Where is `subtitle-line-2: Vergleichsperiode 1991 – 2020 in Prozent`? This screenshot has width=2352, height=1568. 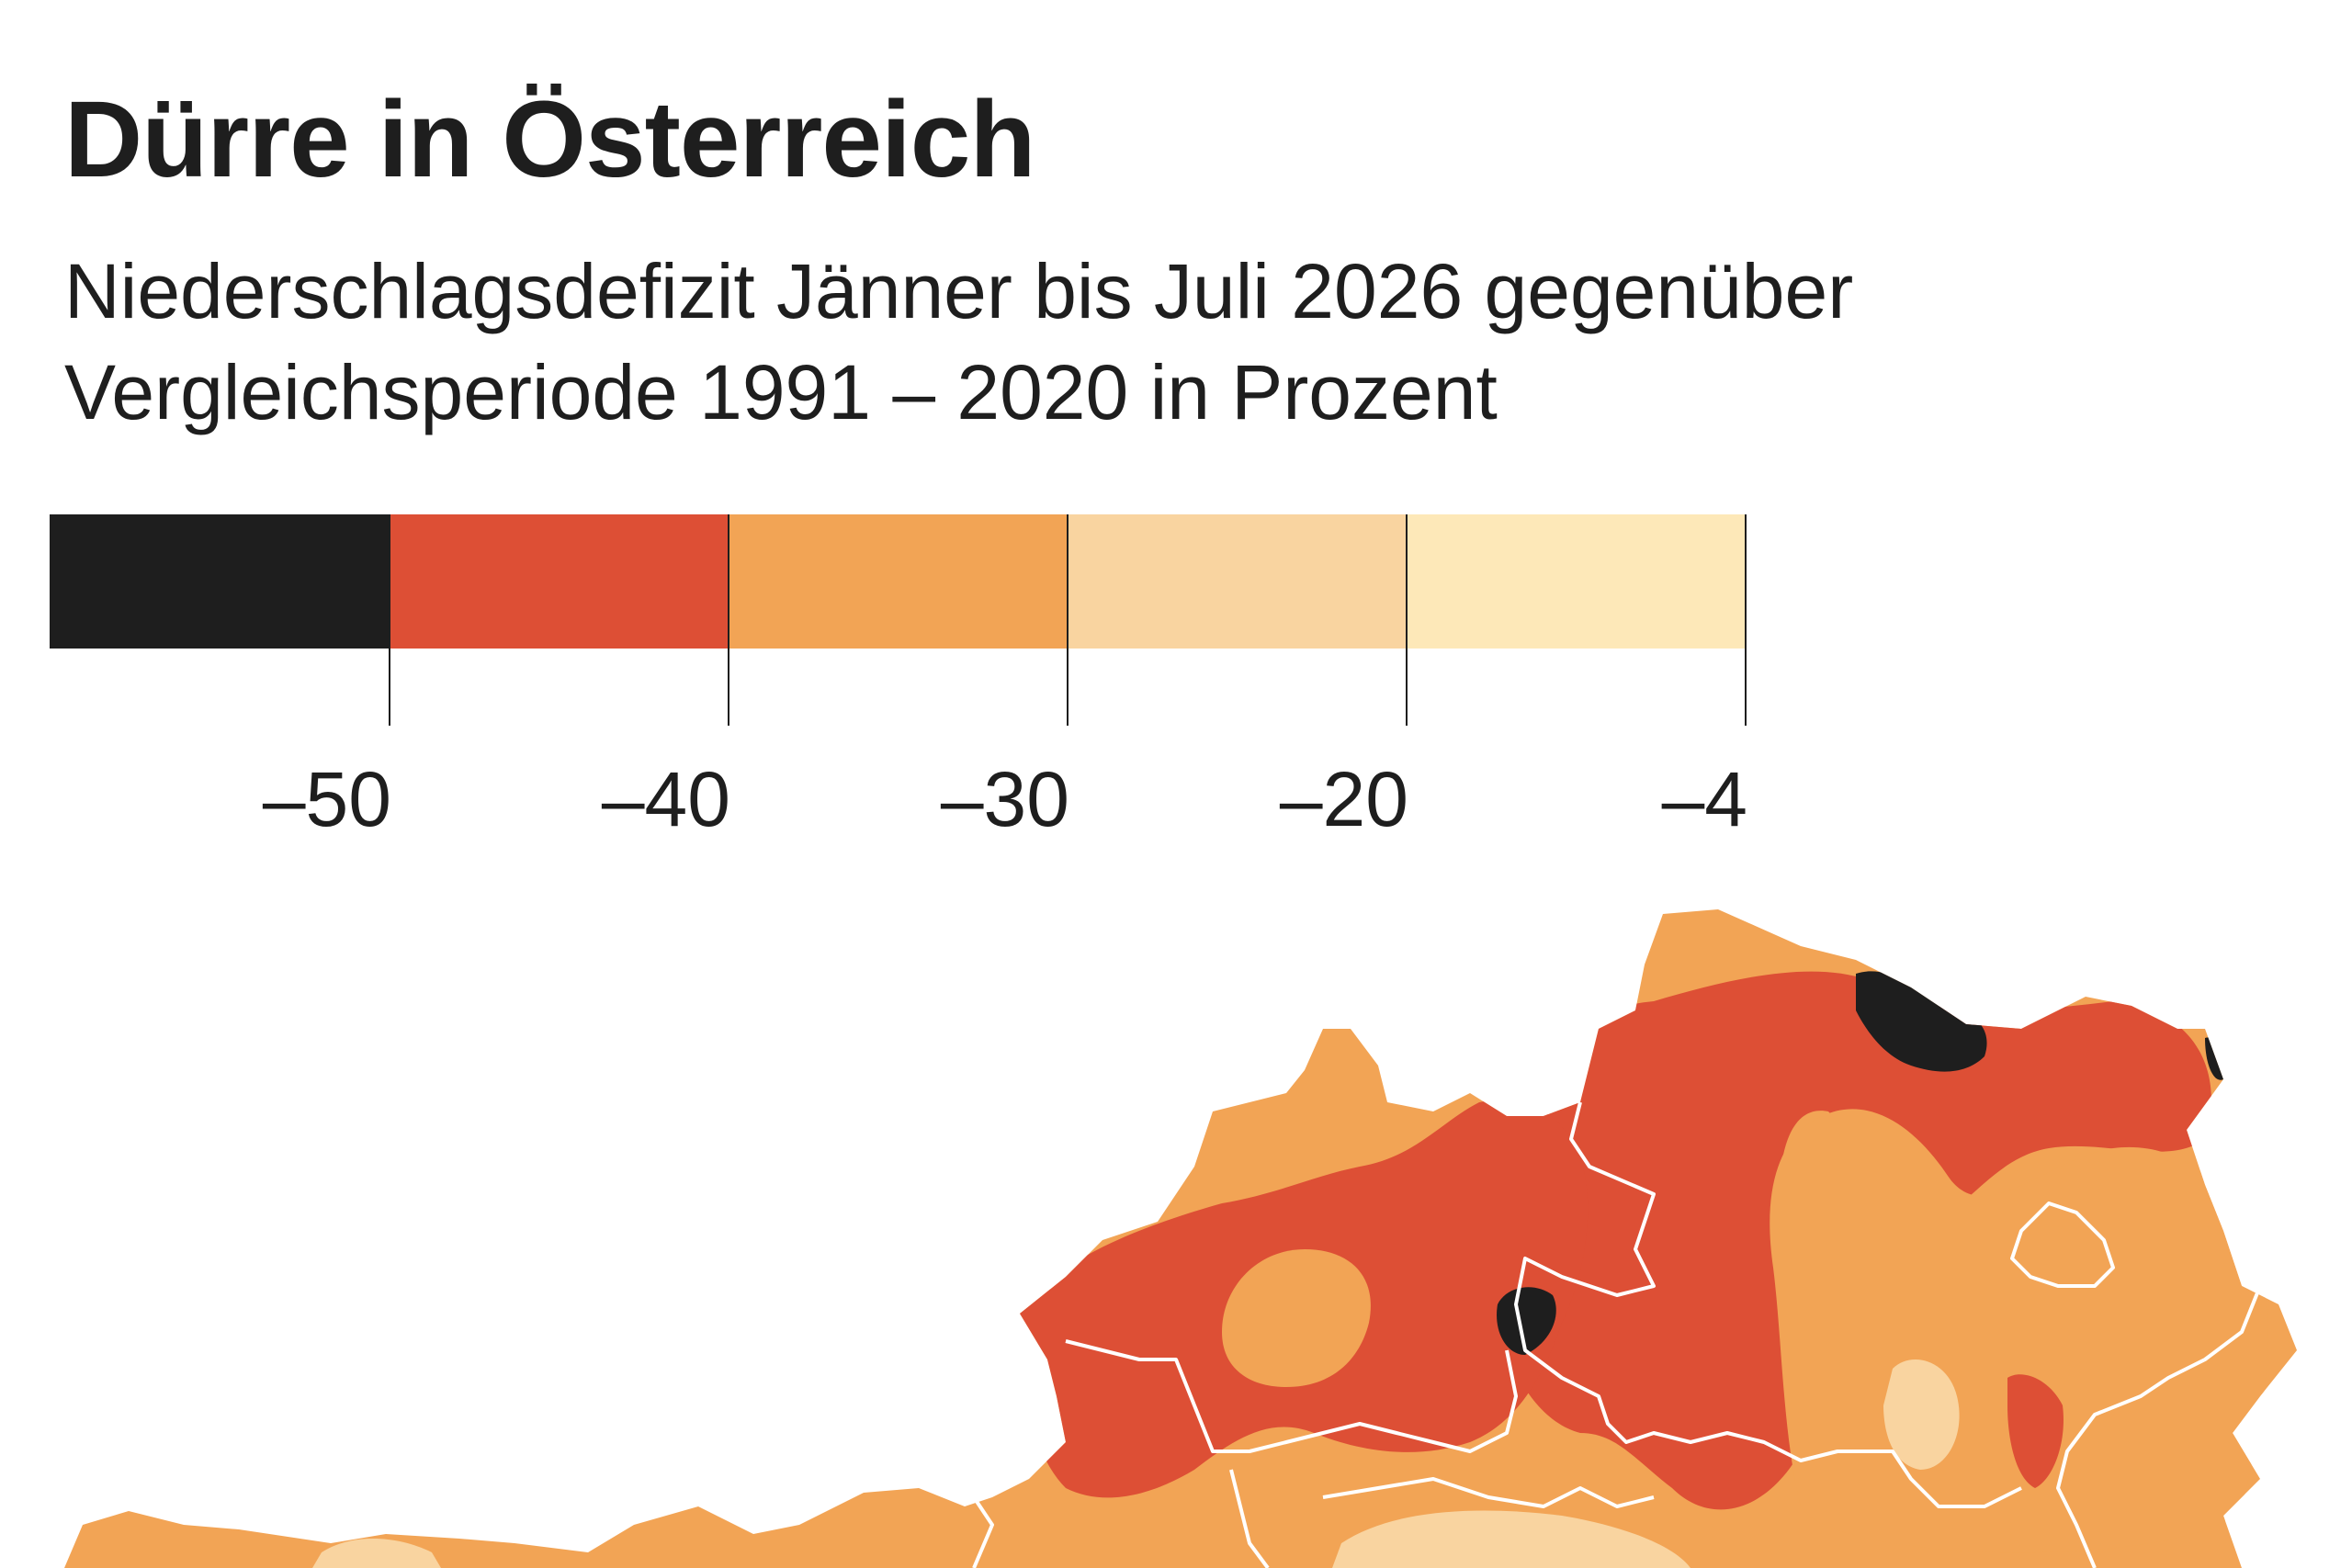
subtitle-line-2: Vergleichsperiode 1991 – 2020 in Prozent is located at coordinates (781, 392).